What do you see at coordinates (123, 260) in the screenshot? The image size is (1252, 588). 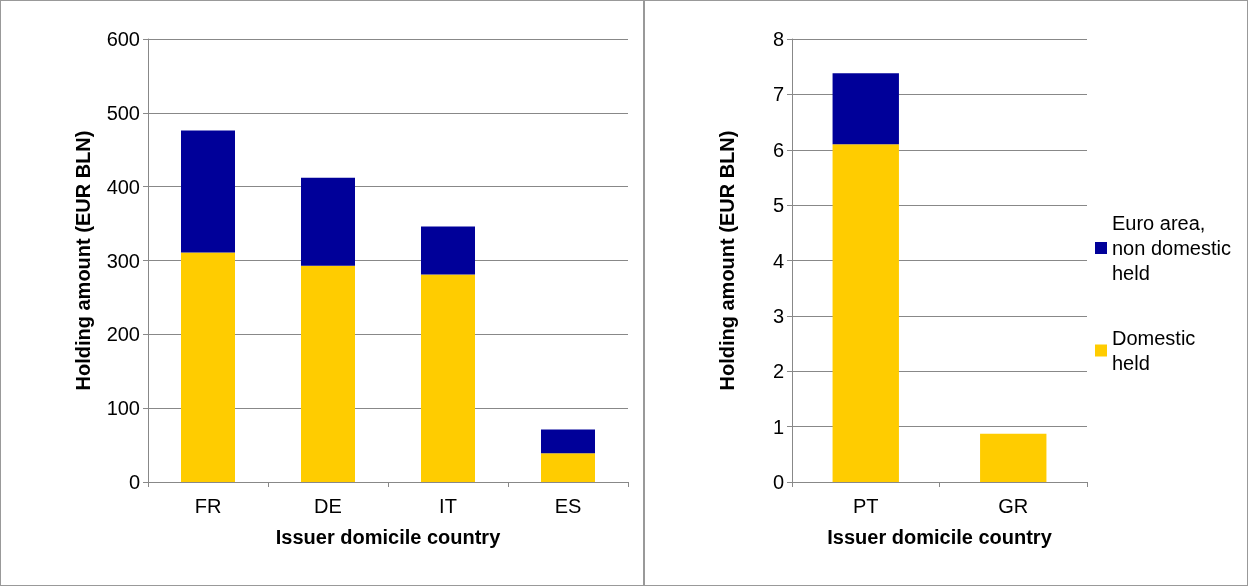 I see `y-tick-label: 300` at bounding box center [123, 260].